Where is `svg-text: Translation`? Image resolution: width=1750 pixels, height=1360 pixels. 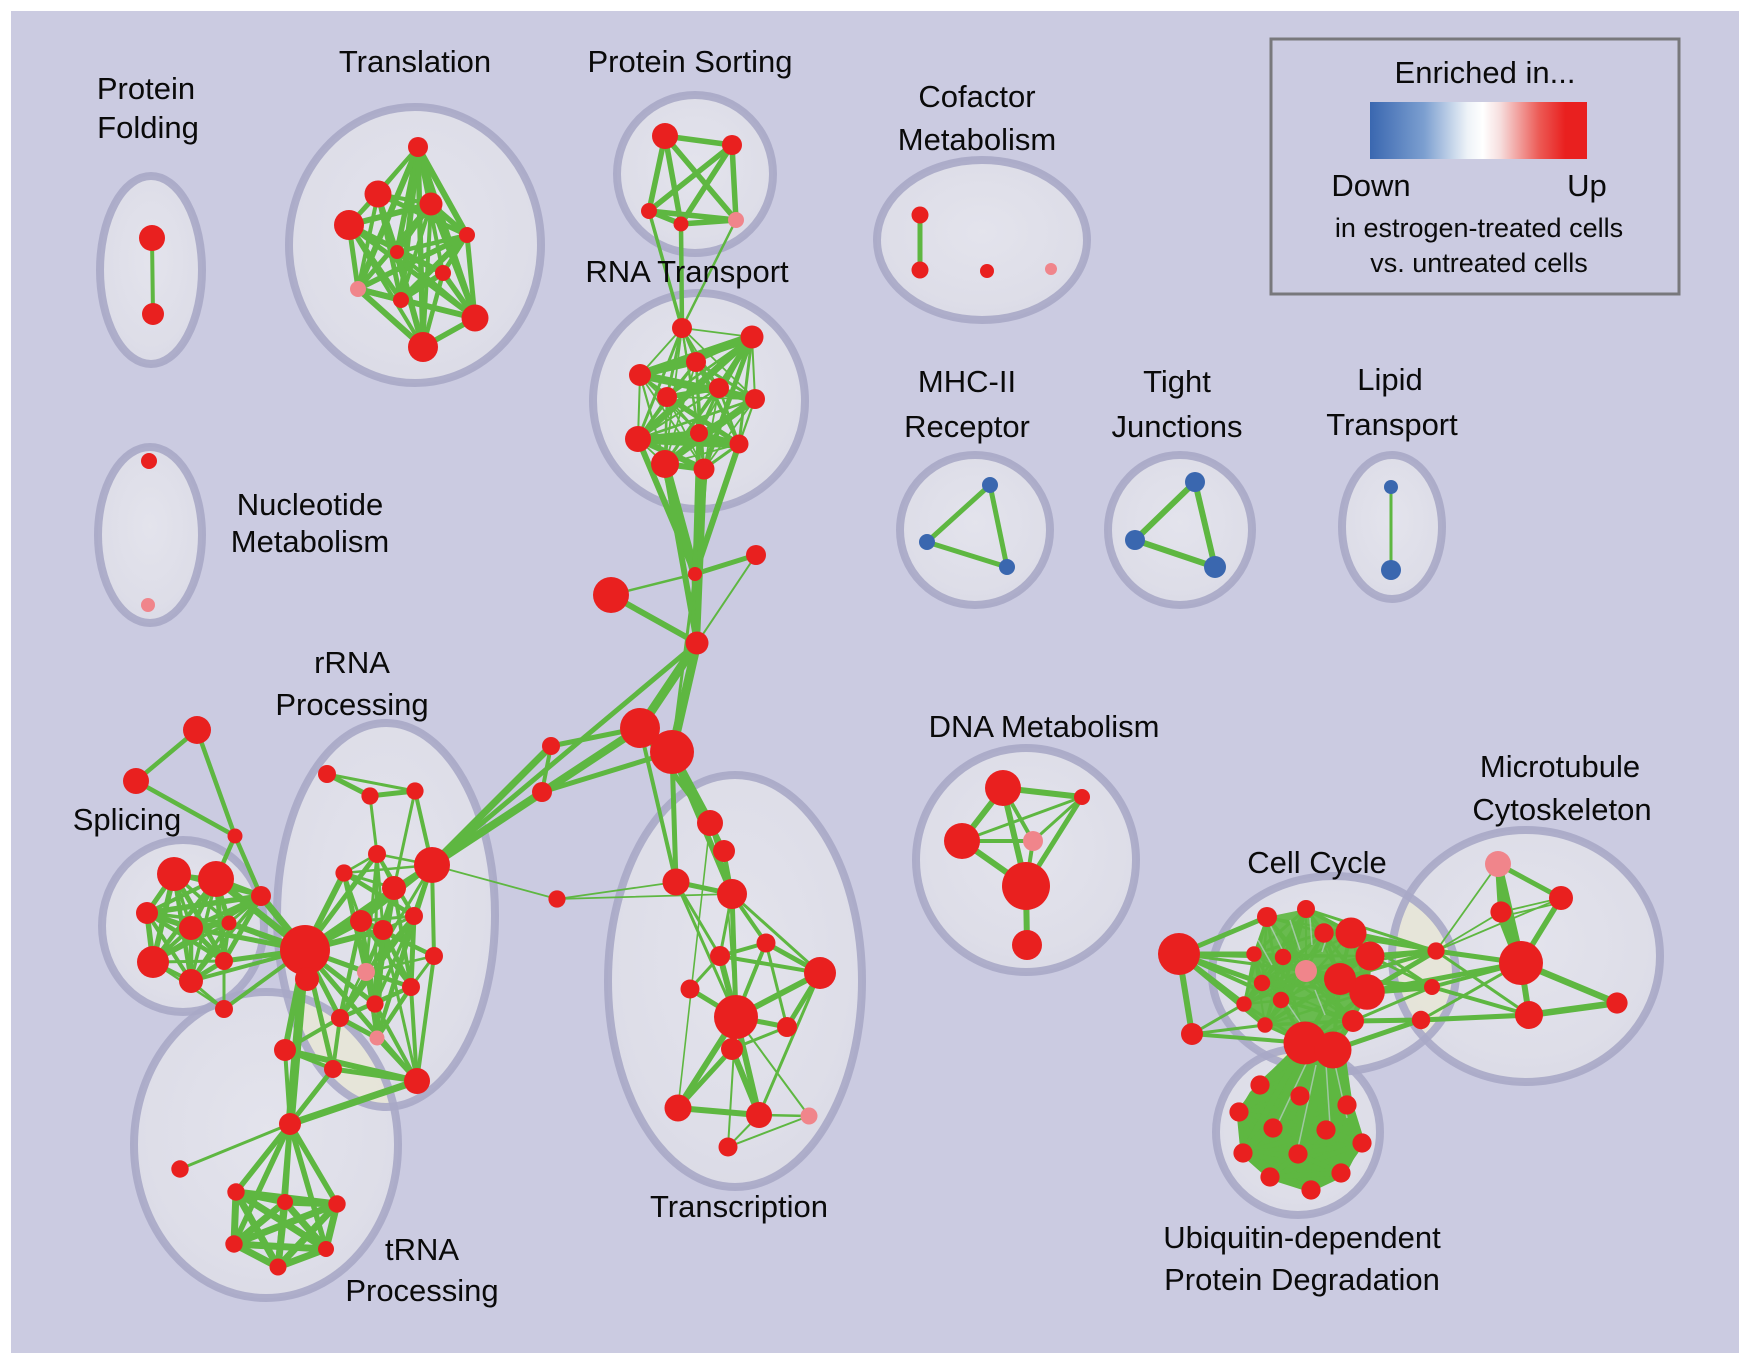
svg-text: Translation is located at coordinates (415, 61).